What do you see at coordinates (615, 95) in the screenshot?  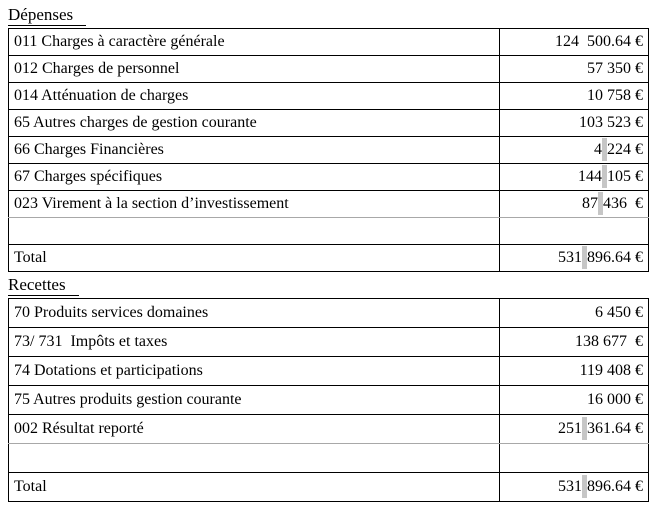 I see `value-text: 10 758 €` at bounding box center [615, 95].